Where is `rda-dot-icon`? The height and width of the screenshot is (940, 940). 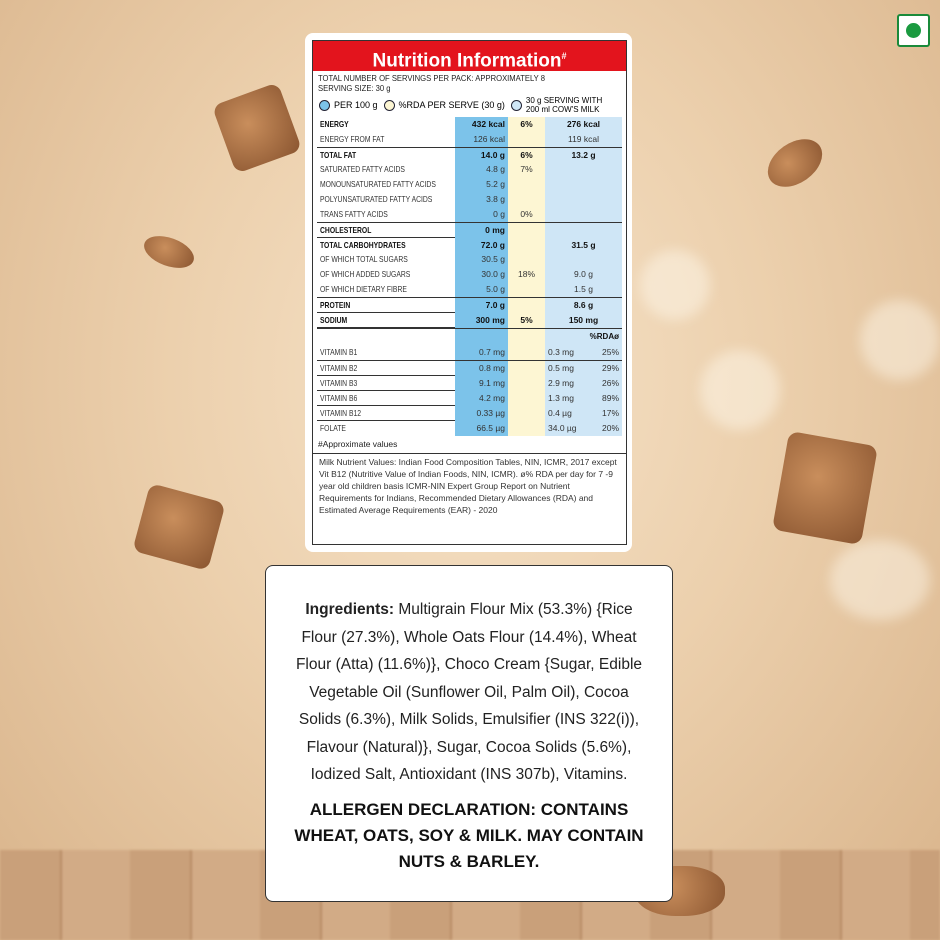
rda-dot-icon is located at coordinates (389, 105).